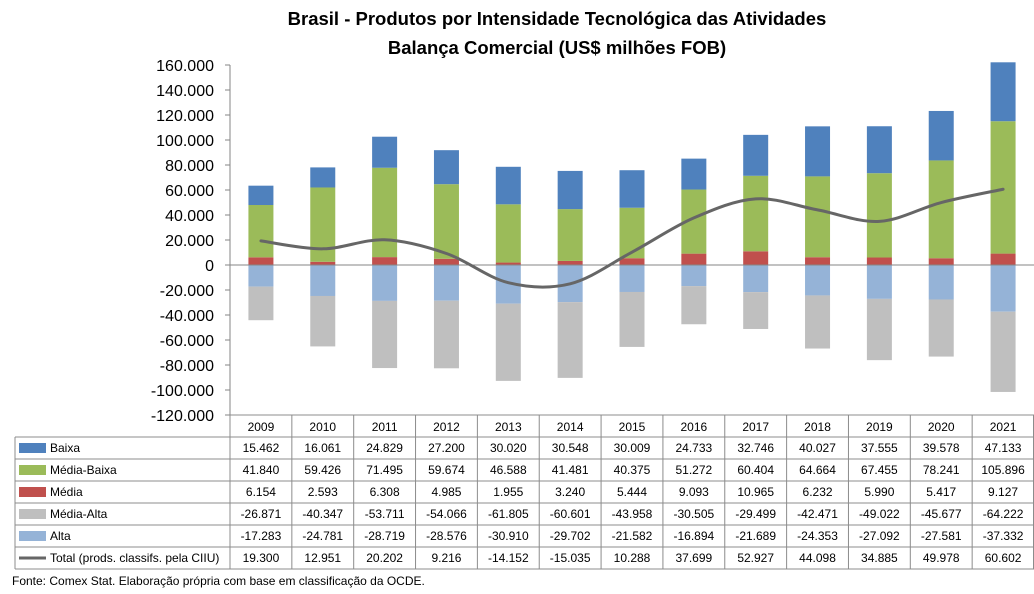  I want to click on y-tick-label: 20.000, so click(189, 241).